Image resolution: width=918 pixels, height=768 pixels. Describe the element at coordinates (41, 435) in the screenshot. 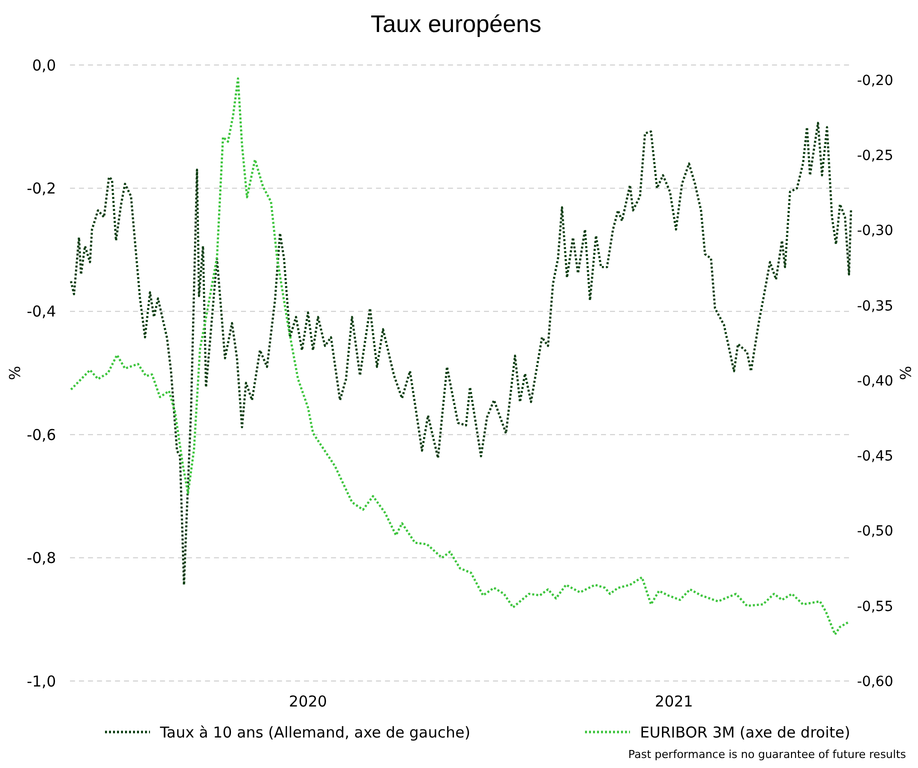

I see `y-tick-label: -0,6` at that location.